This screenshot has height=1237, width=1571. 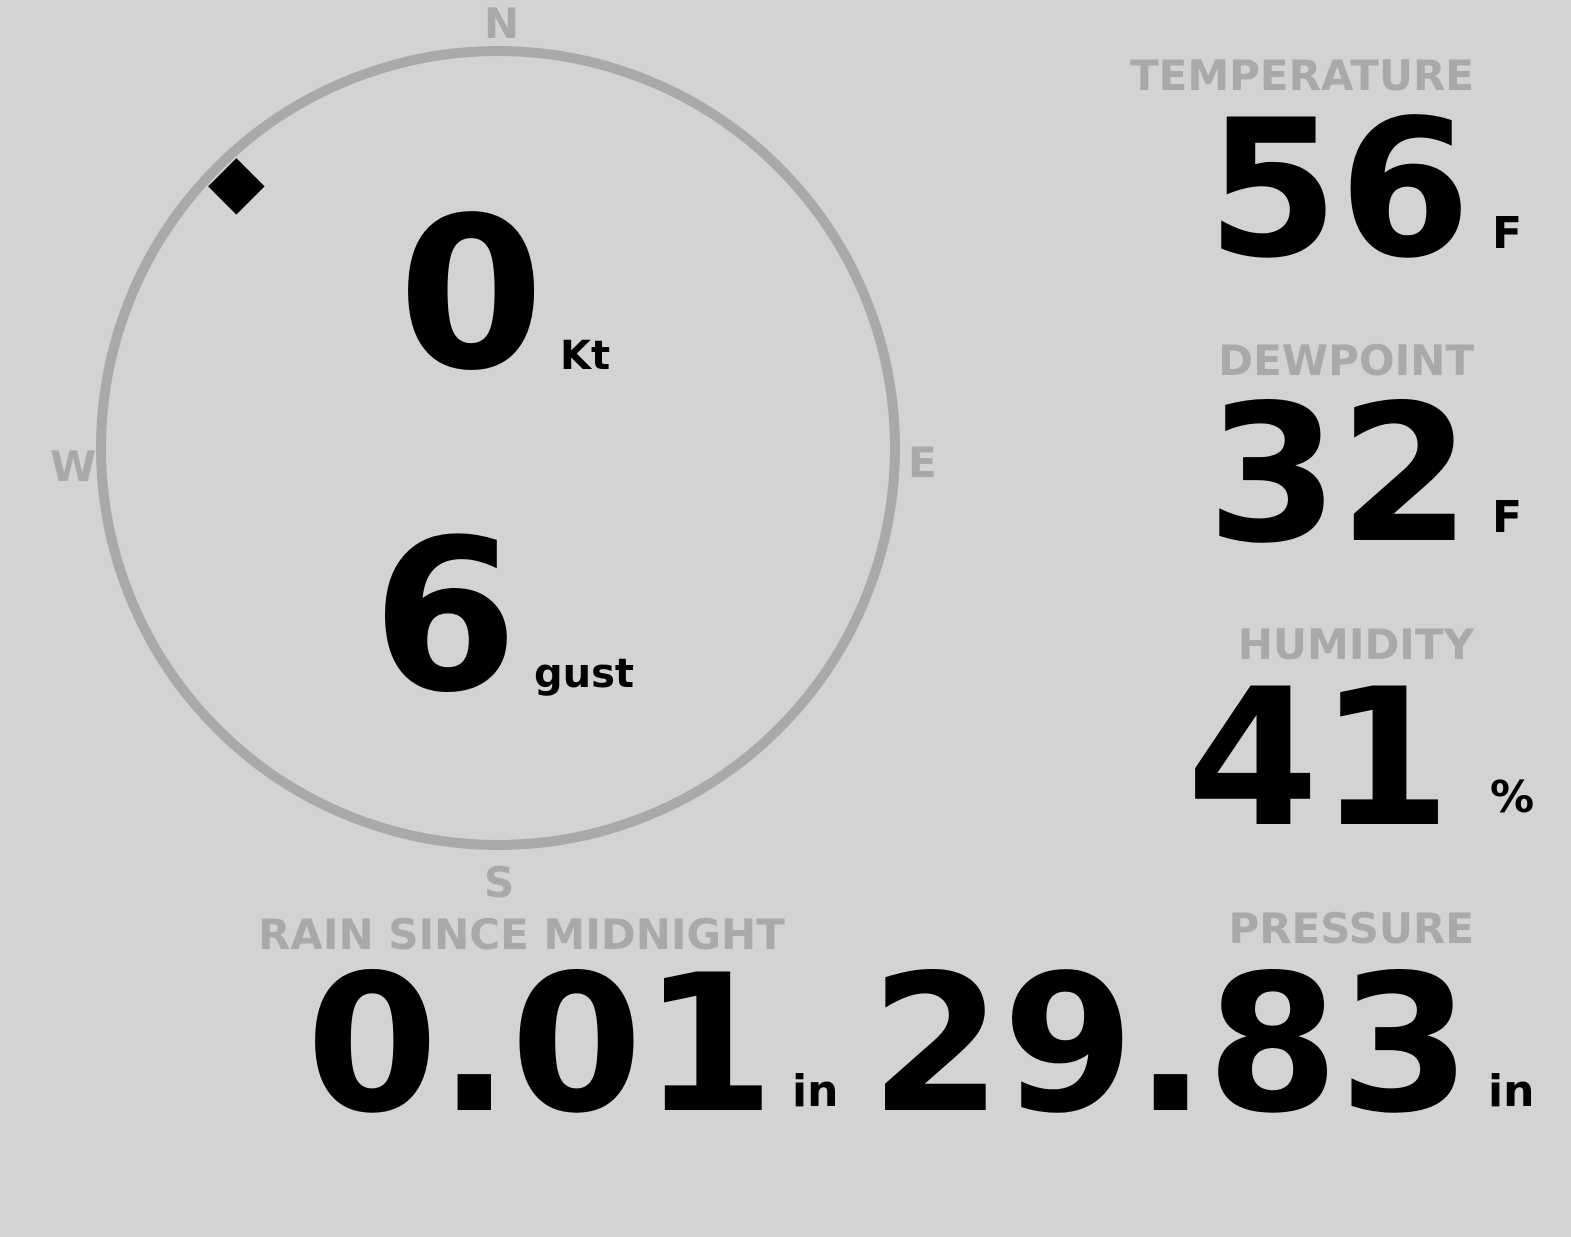 I want to click on dewpoint-label: DEWPOINT, so click(x=1346, y=360).